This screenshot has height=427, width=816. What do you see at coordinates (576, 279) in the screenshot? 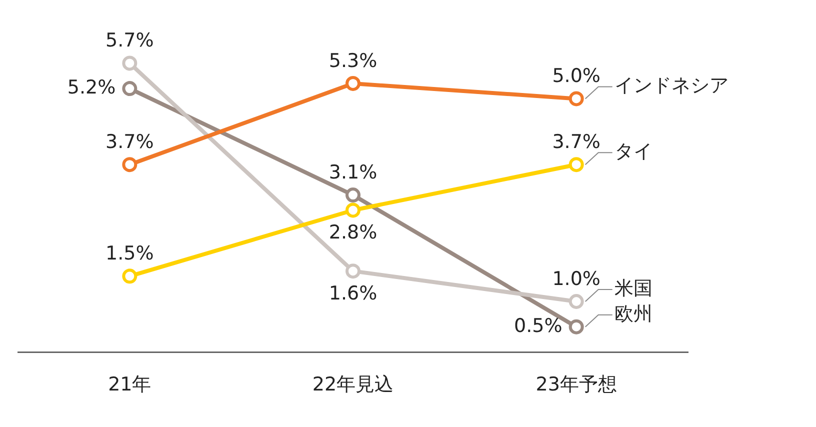
I see `data-label: 1.0%` at bounding box center [576, 279].